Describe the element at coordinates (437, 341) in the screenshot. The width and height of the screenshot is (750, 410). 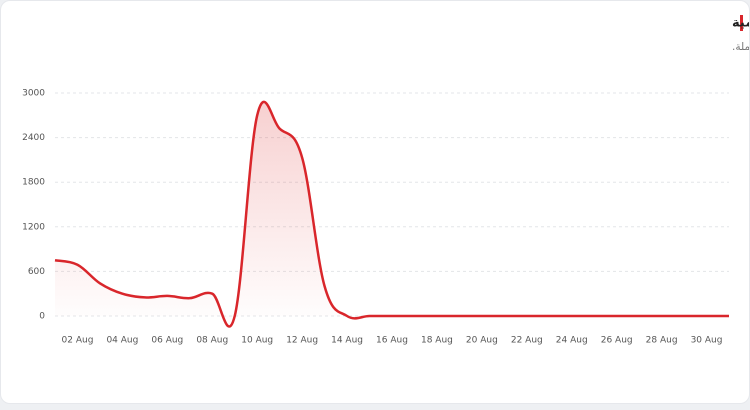
I see `x-tick-label: 18 Aug` at that location.